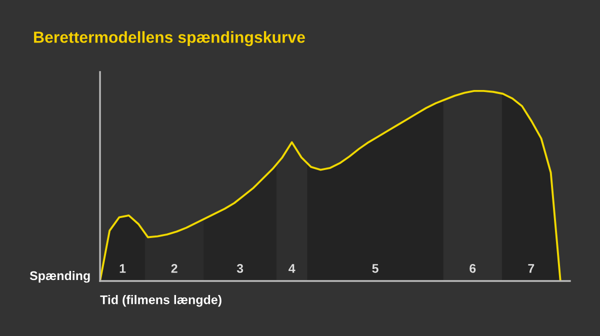 The width and height of the screenshot is (600, 336). Describe the element at coordinates (240, 268) in the screenshot. I see `annotation: 3` at that location.